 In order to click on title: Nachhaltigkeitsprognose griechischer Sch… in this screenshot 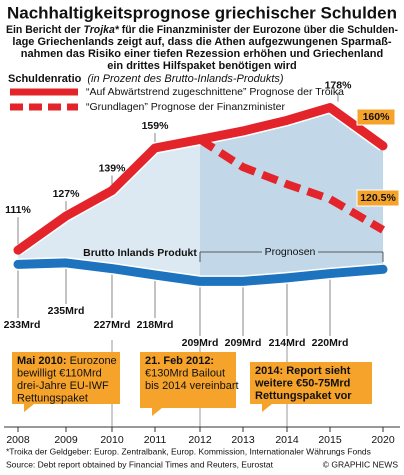, I will do `click(202, 12)`.